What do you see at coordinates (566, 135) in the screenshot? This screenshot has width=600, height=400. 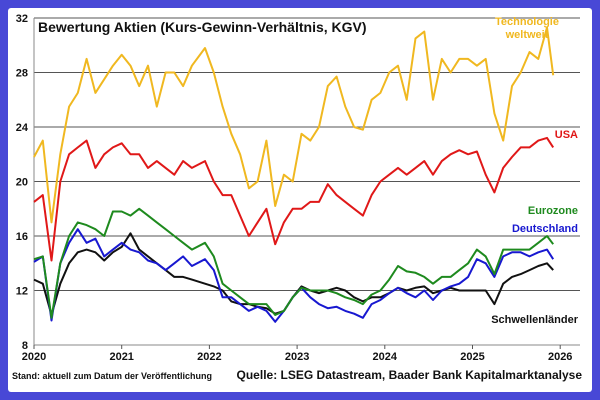 I see `series-label: USA` at bounding box center [566, 135].